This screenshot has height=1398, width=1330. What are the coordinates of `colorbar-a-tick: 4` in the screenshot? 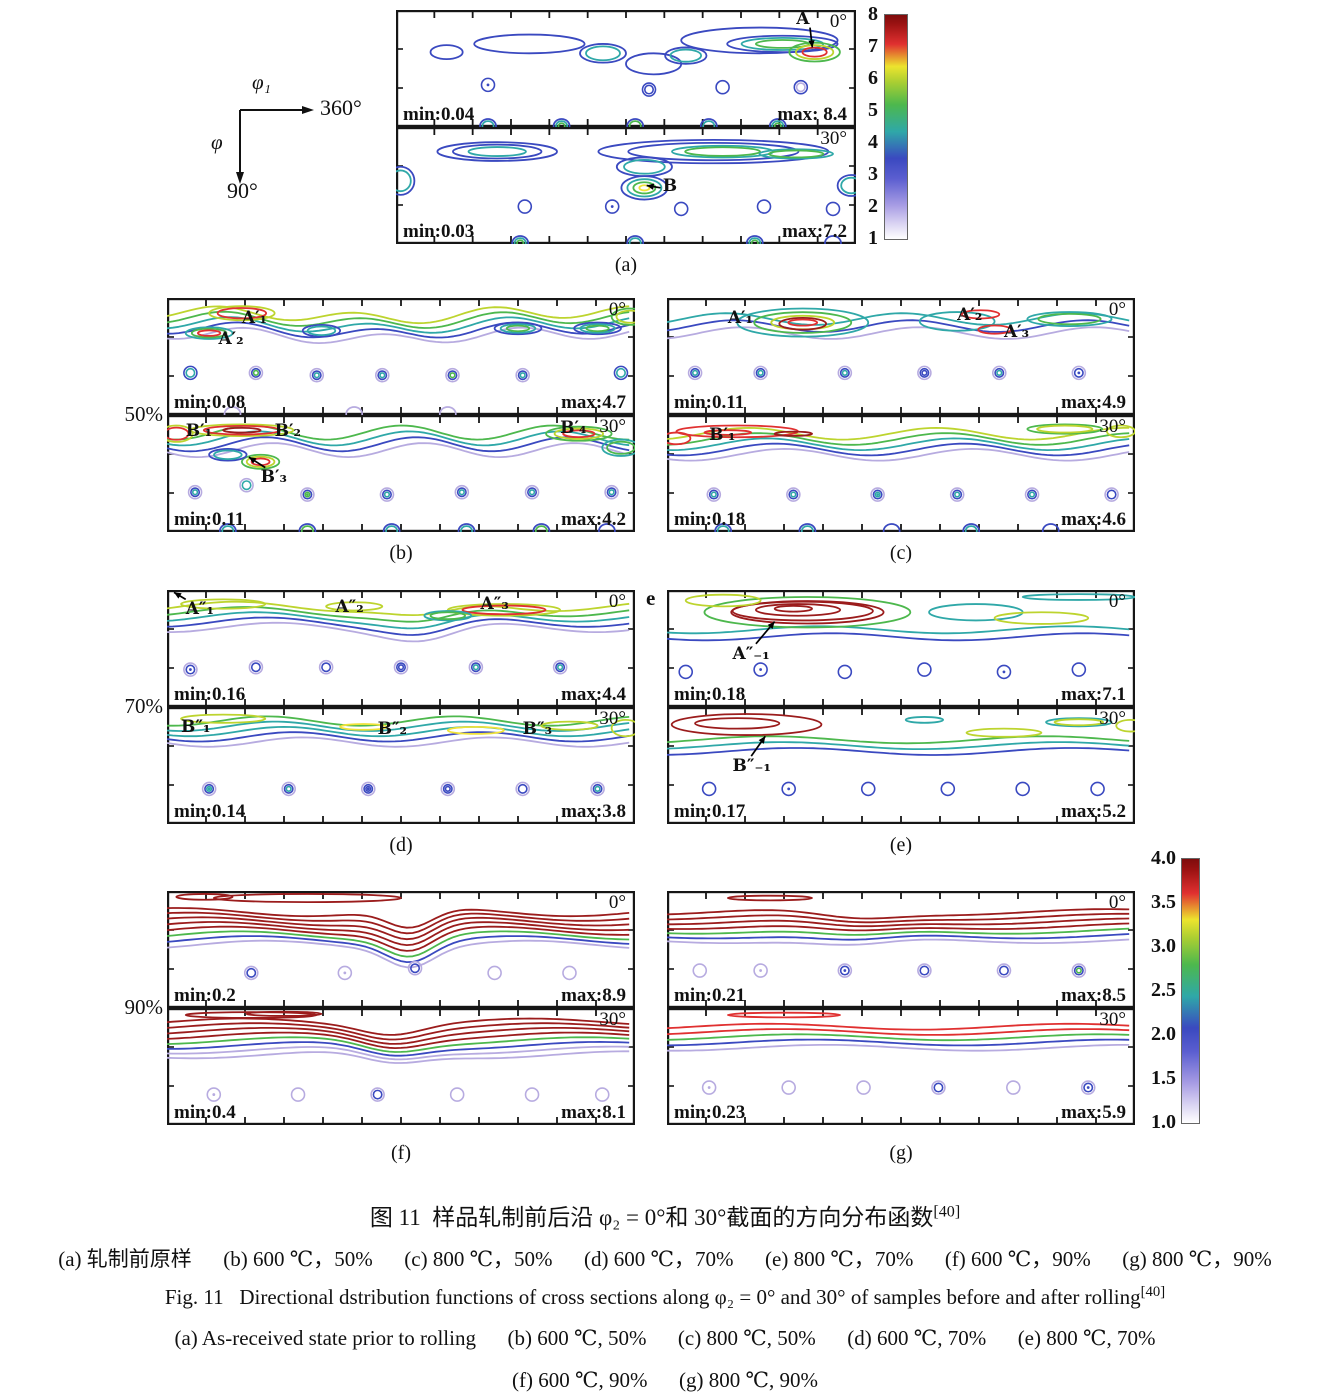 It's located at (873, 142).